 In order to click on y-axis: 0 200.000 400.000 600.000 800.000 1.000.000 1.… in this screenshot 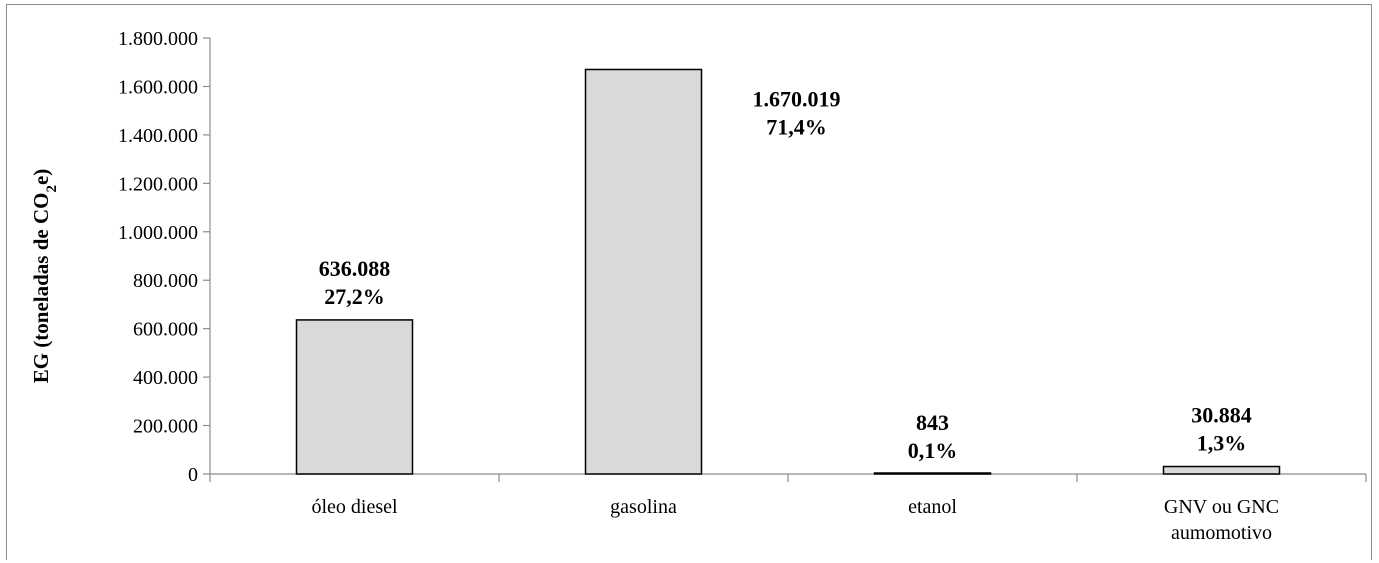, I will do `click(164, 257)`.